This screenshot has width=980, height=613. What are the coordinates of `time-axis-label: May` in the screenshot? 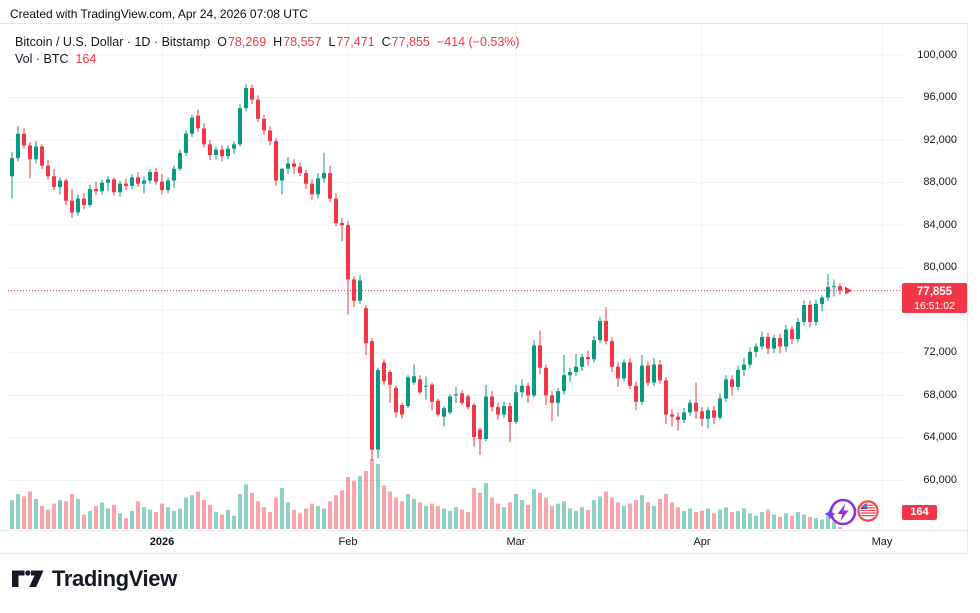 It's located at (882, 542).